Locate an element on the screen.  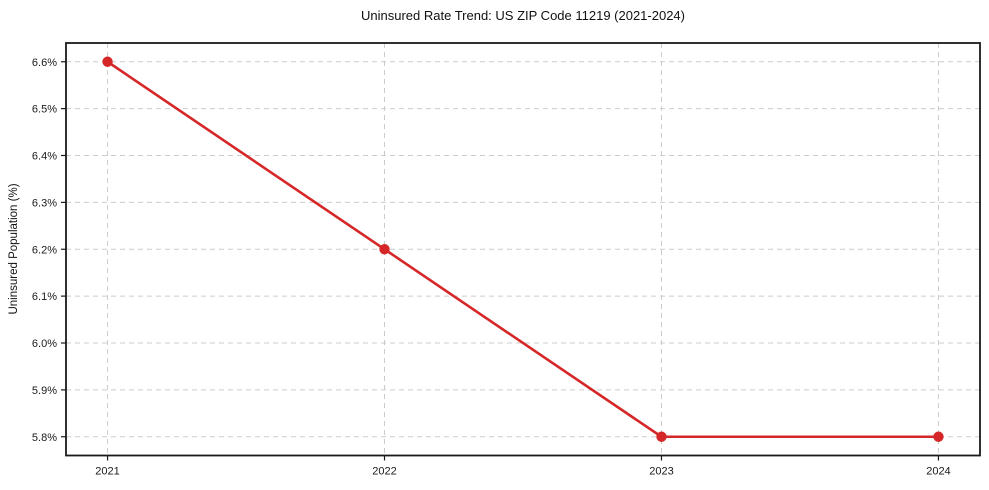
x-tick-label: 2022 is located at coordinates (384, 472).